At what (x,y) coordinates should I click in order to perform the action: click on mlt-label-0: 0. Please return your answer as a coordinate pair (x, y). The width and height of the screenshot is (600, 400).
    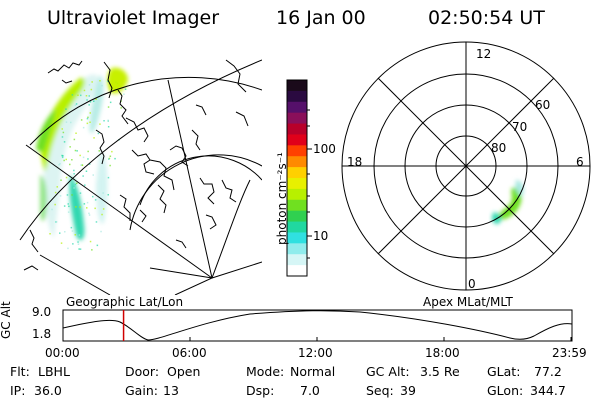
    Looking at the image, I should click on (472, 284).